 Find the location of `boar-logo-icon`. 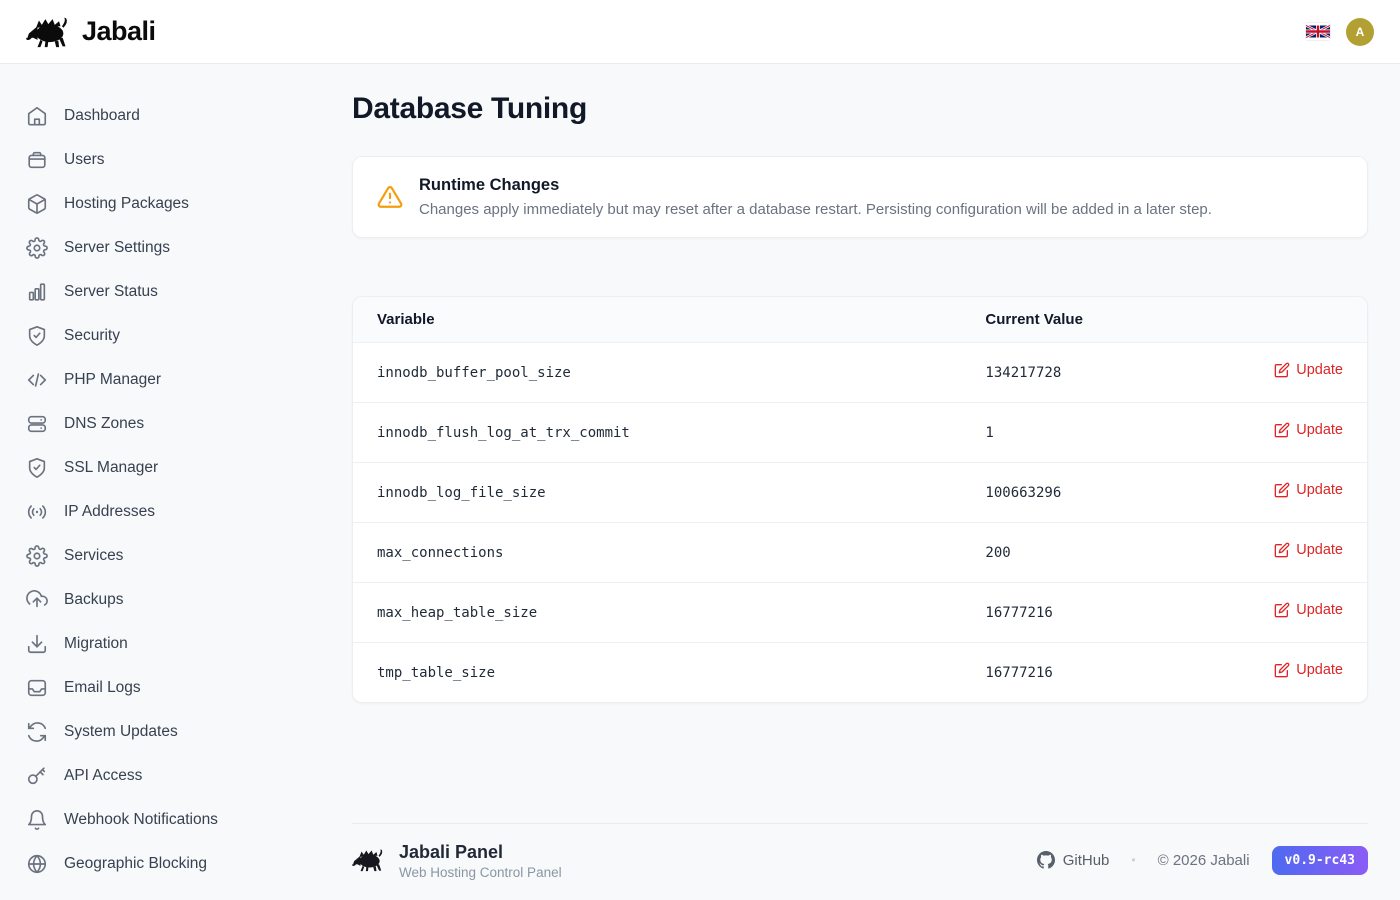

boar-logo-icon is located at coordinates (46, 32).